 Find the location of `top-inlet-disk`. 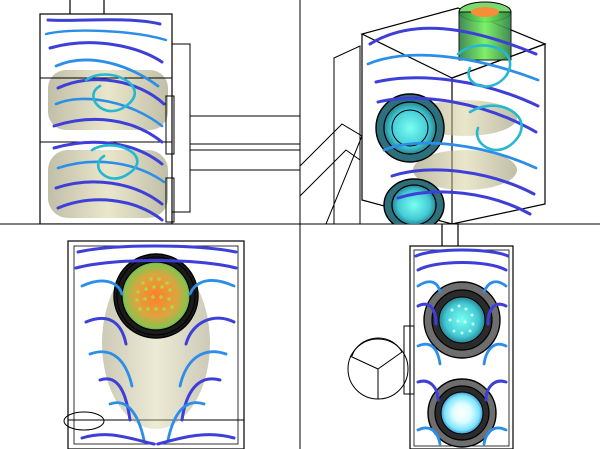

top-inlet-disk is located at coordinates (156, 296).